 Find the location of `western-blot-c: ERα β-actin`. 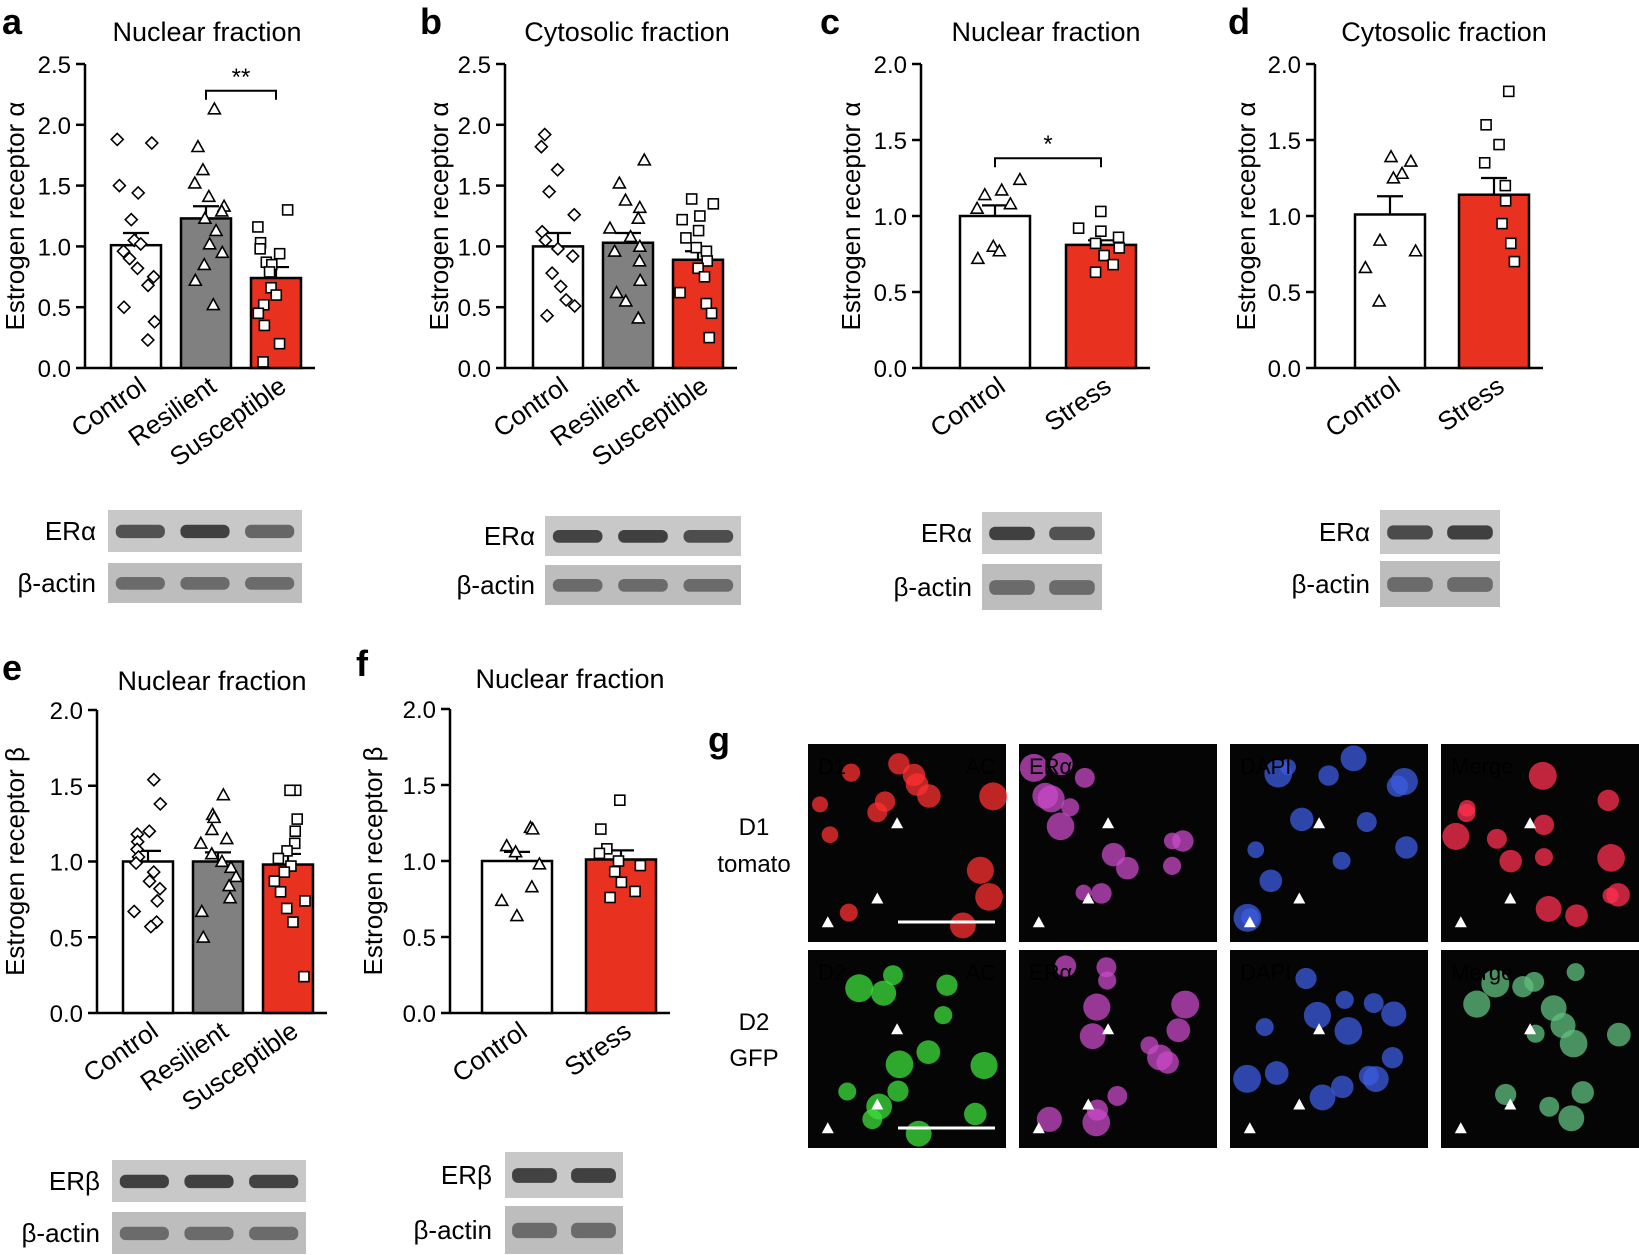

western-blot-c: ERα β-actin is located at coordinates (997, 561).